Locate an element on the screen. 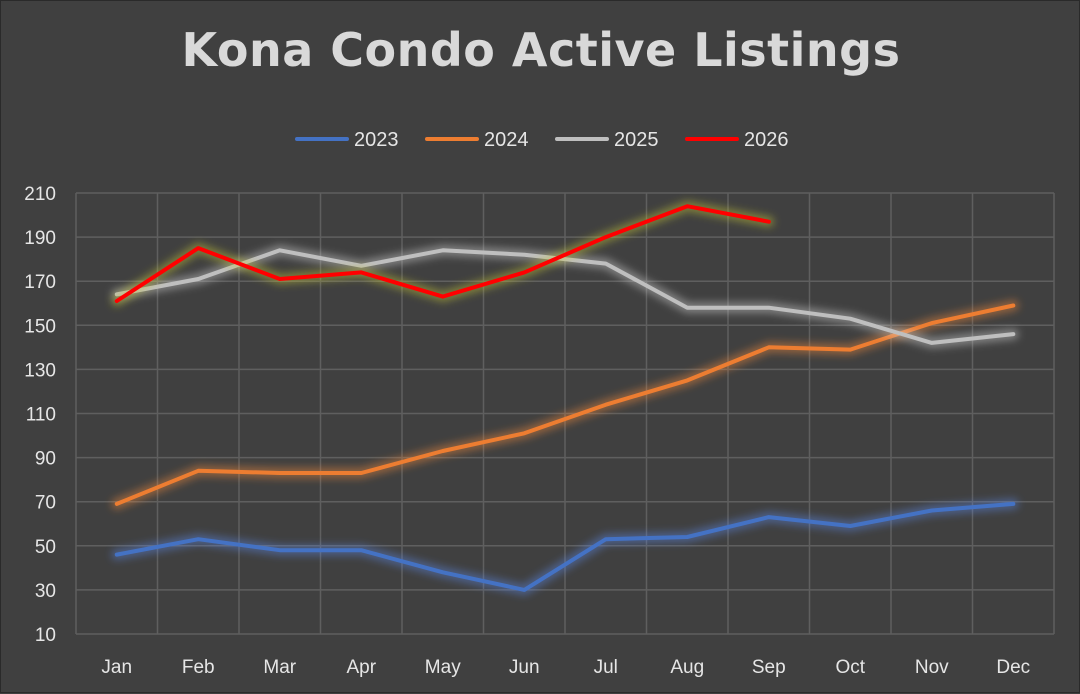 This screenshot has height=694, width=1080. legend-item-2023: 2023 is located at coordinates (347, 140).